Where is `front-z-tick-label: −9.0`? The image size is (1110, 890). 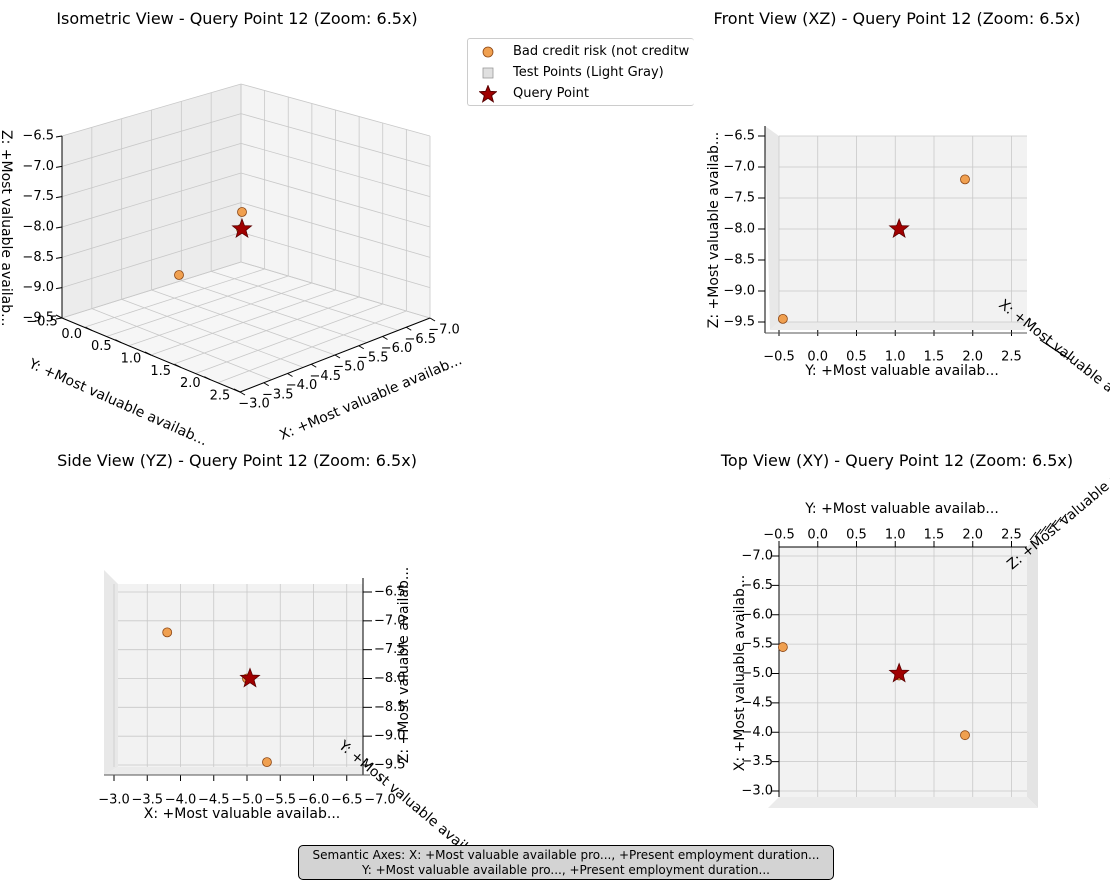 front-z-tick-label: −9.0 is located at coordinates (739, 291).